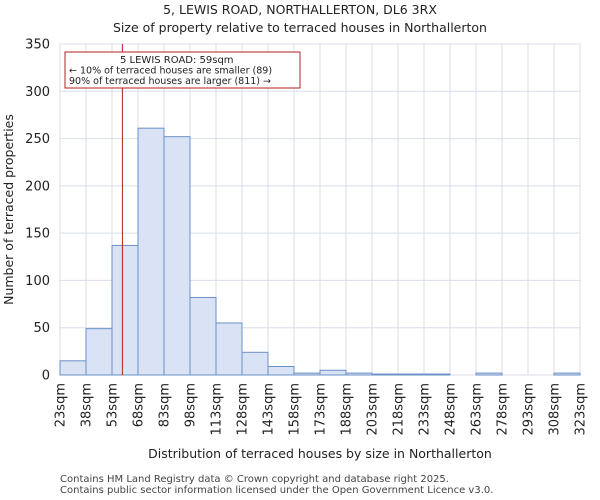  Describe the element at coordinates (295, 409) in the screenshot. I see `x-tick-label: 158sqm` at that location.